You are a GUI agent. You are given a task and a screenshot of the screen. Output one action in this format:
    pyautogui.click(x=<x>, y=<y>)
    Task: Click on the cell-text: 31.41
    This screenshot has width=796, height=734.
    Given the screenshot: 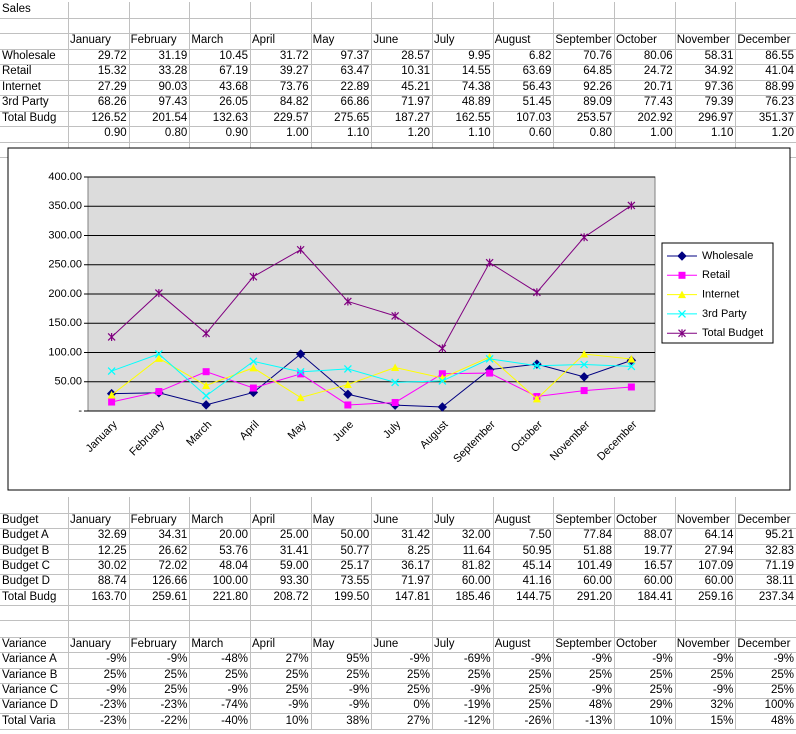 What is the action you would take?
    pyautogui.click(x=281, y=551)
    